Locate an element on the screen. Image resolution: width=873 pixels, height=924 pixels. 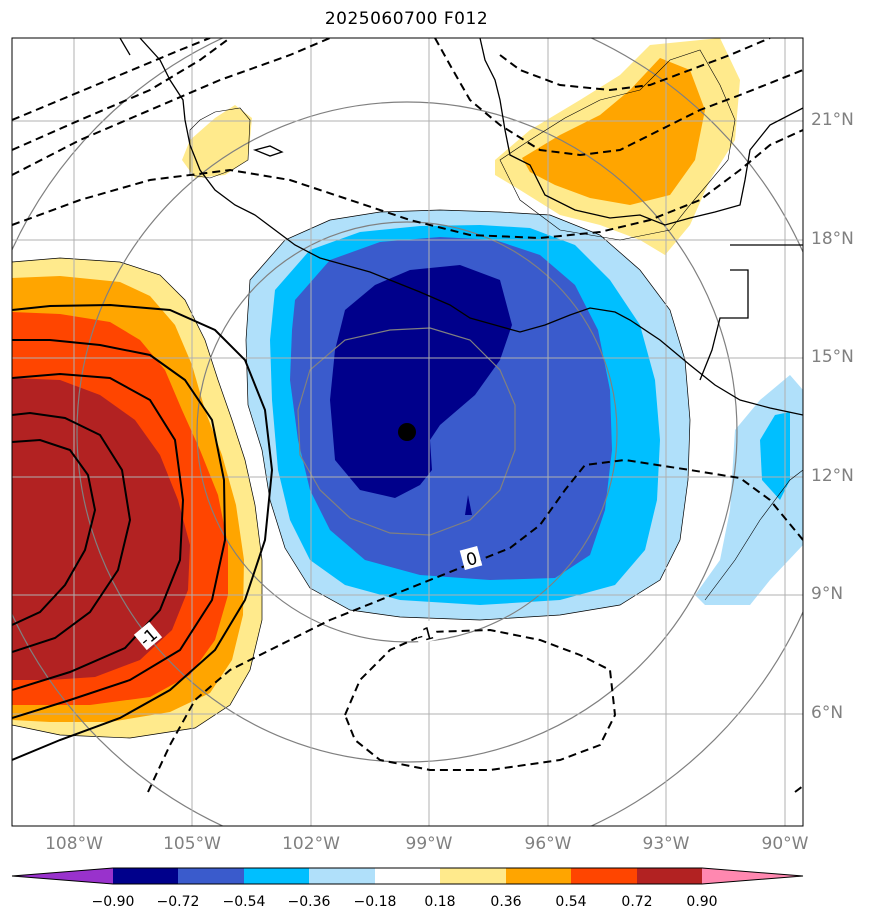
colorbar is located at coordinates (407, 876).